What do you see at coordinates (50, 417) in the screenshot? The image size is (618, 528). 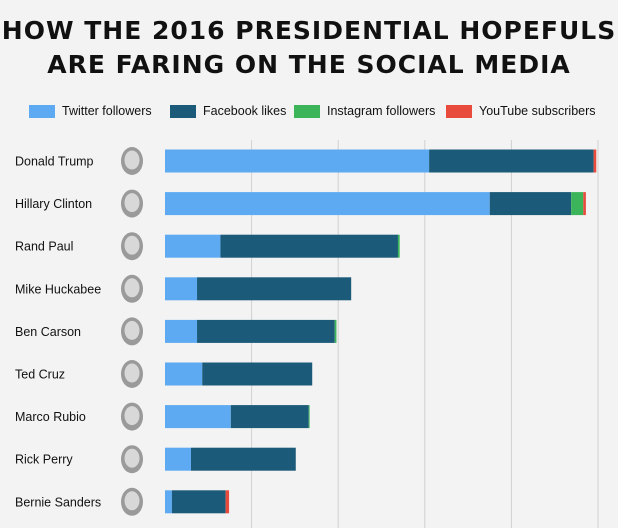 I see `category-label: Marco Rubio` at bounding box center [50, 417].